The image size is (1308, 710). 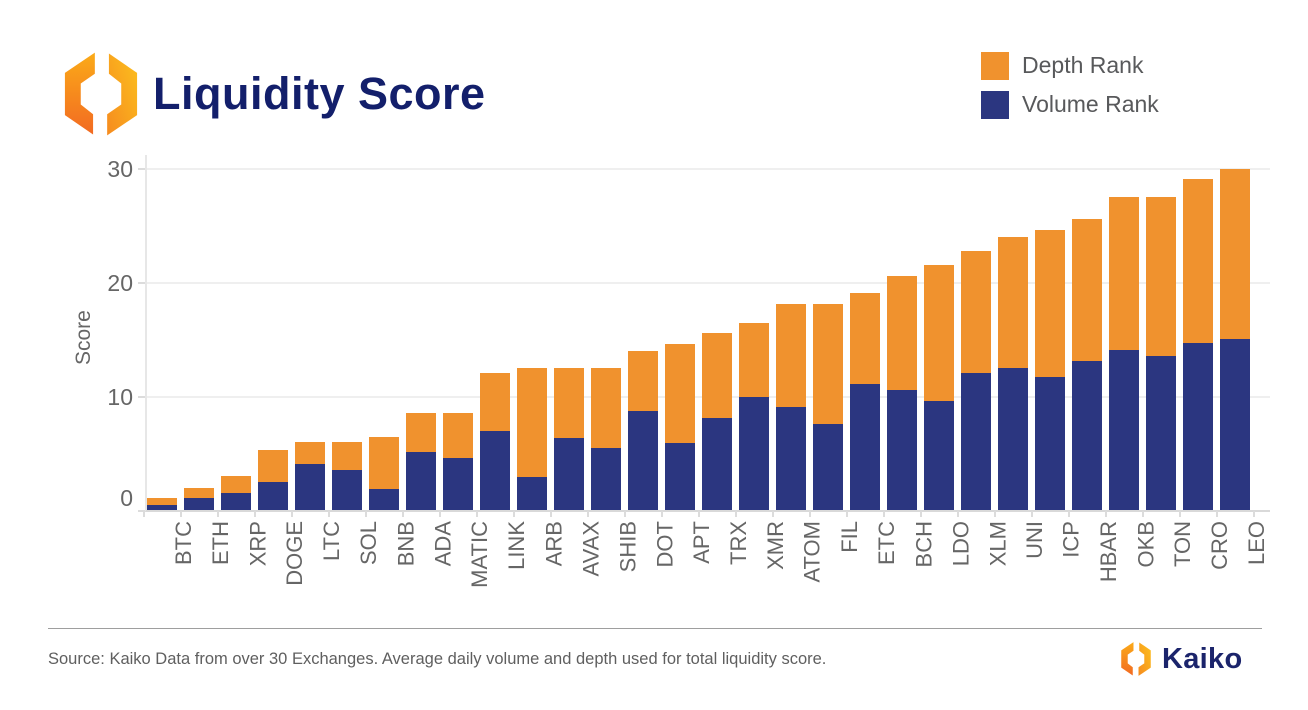 What do you see at coordinates (1198, 261) in the screenshot?
I see `bar-CRO-depth-rank` at bounding box center [1198, 261].